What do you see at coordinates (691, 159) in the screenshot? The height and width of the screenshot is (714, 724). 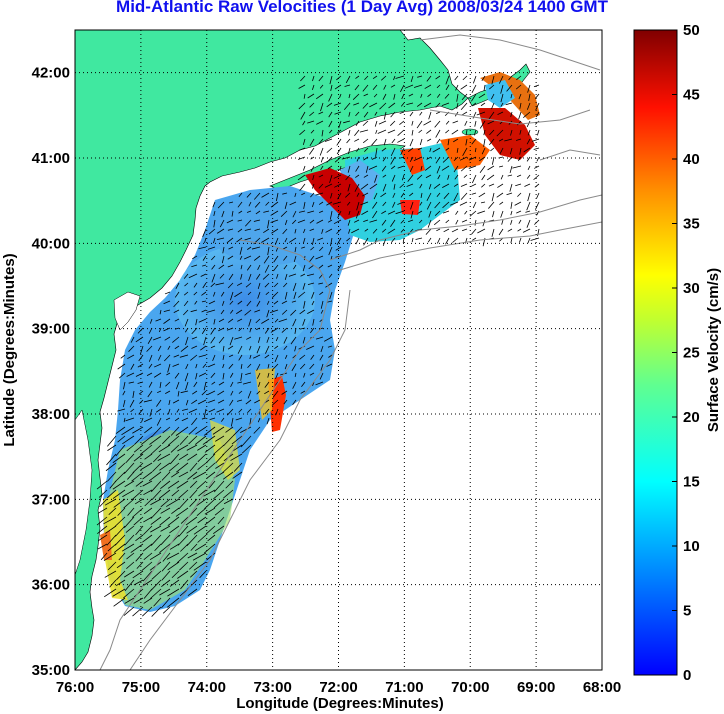 I see `colorbar-tick-label: 40` at bounding box center [691, 159].